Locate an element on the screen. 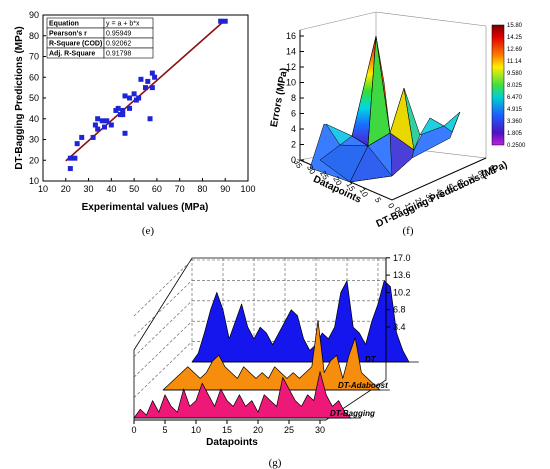 Image resolution: width=550 pixels, height=469 pixels. z-tick-label: 10.2 is located at coordinates (402, 292).